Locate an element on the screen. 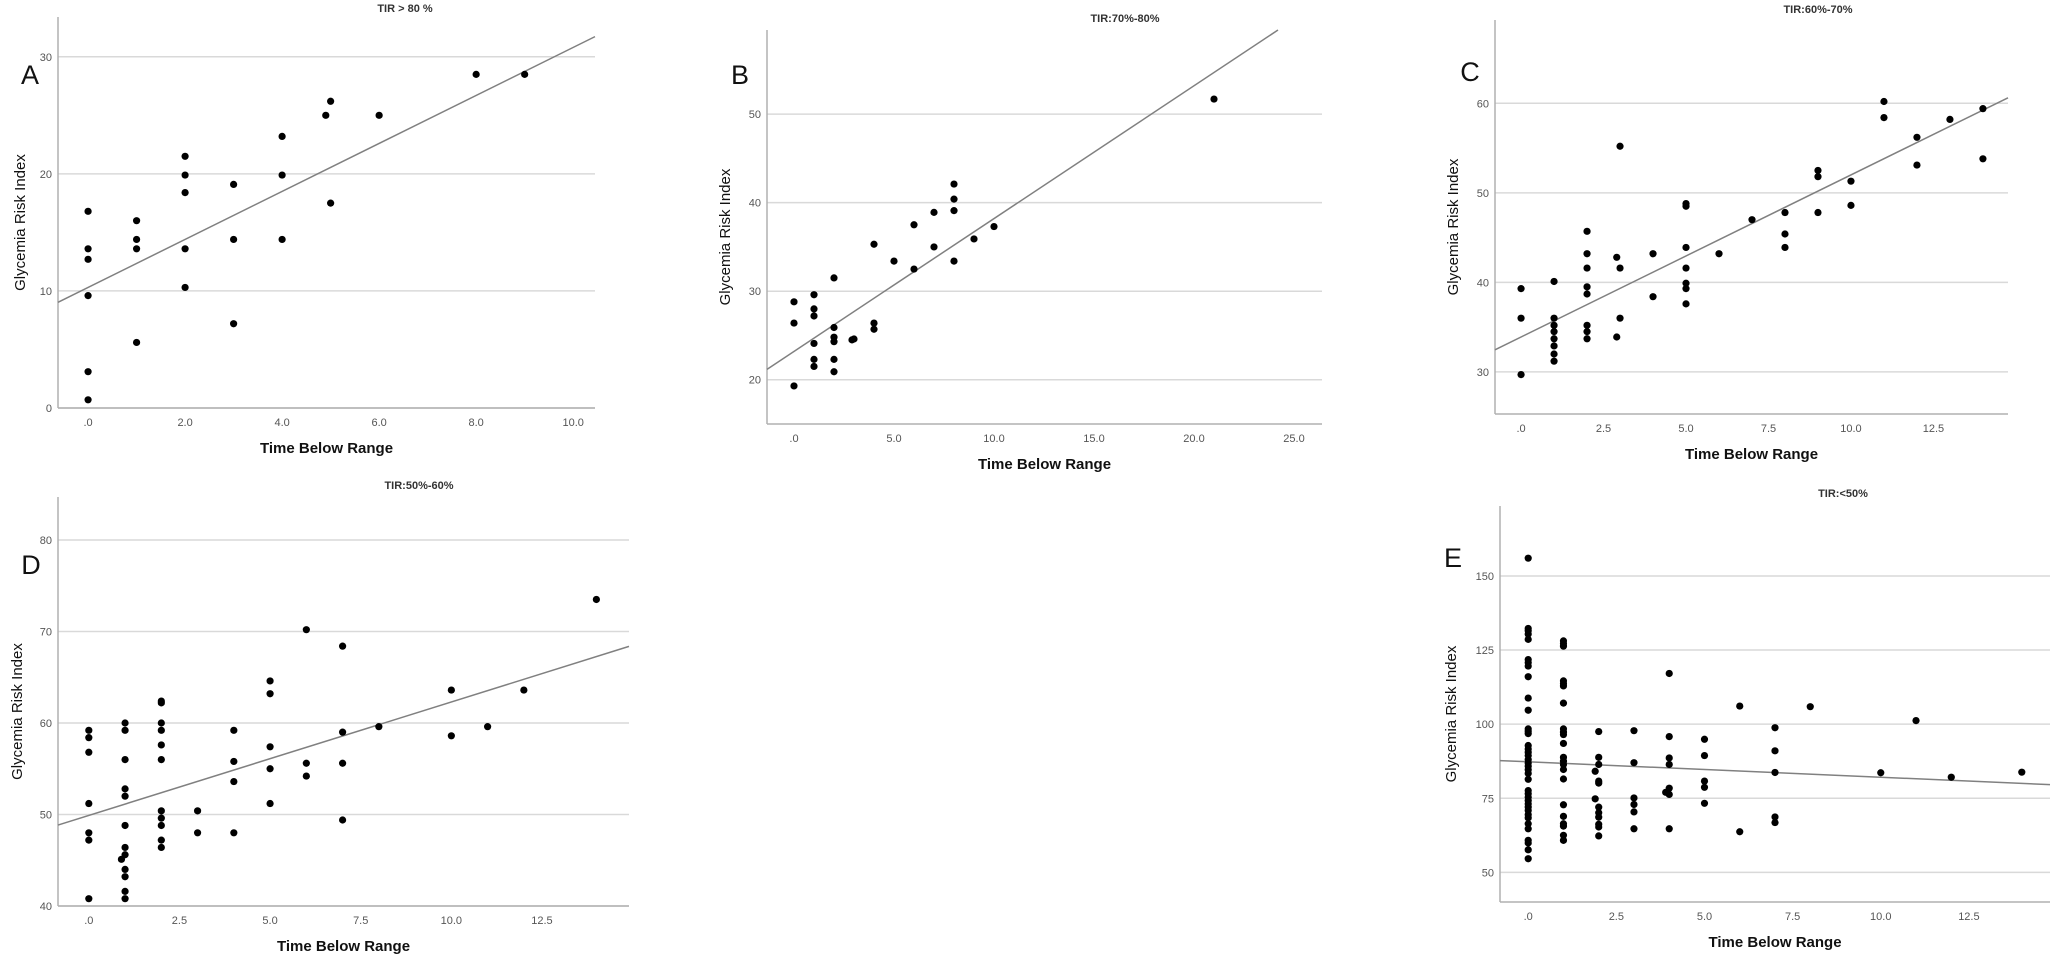  y-tick-label: 10 is located at coordinates (46, 292).